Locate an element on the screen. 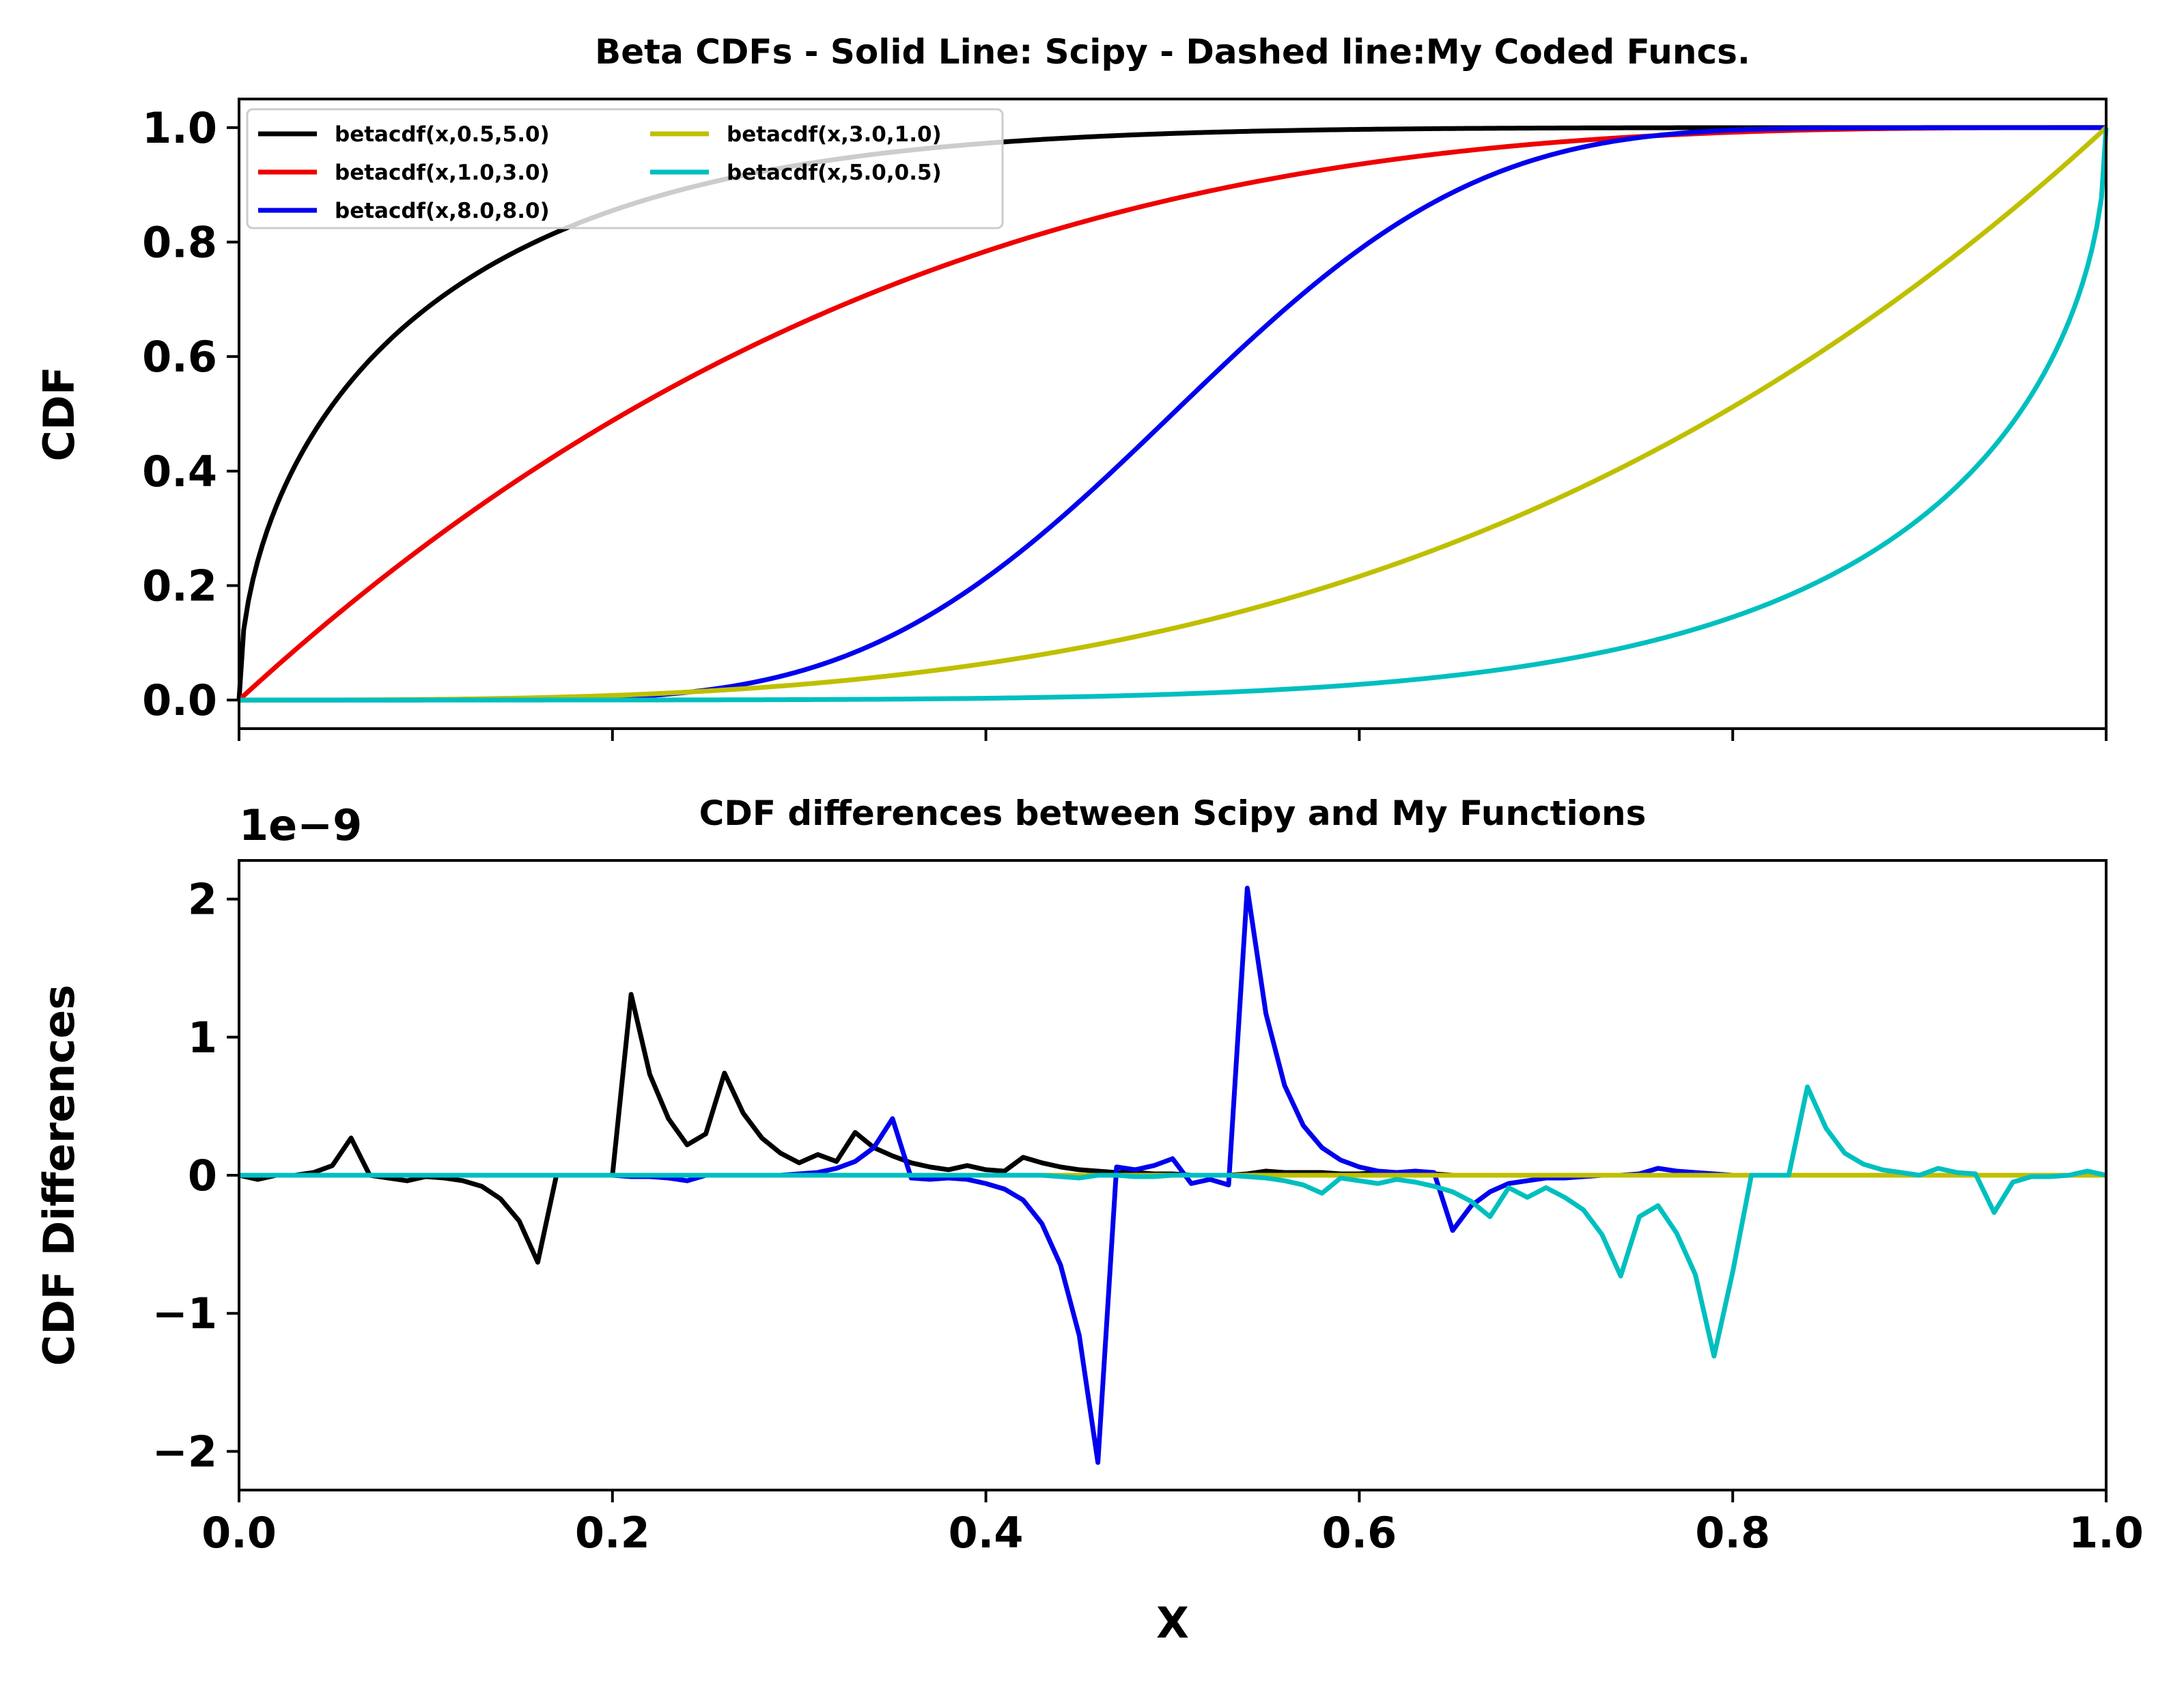 Image resolution: width=2184 pixels, height=1684 pixels. bottom-x-tick-label: 0.0 is located at coordinates (239, 1533).